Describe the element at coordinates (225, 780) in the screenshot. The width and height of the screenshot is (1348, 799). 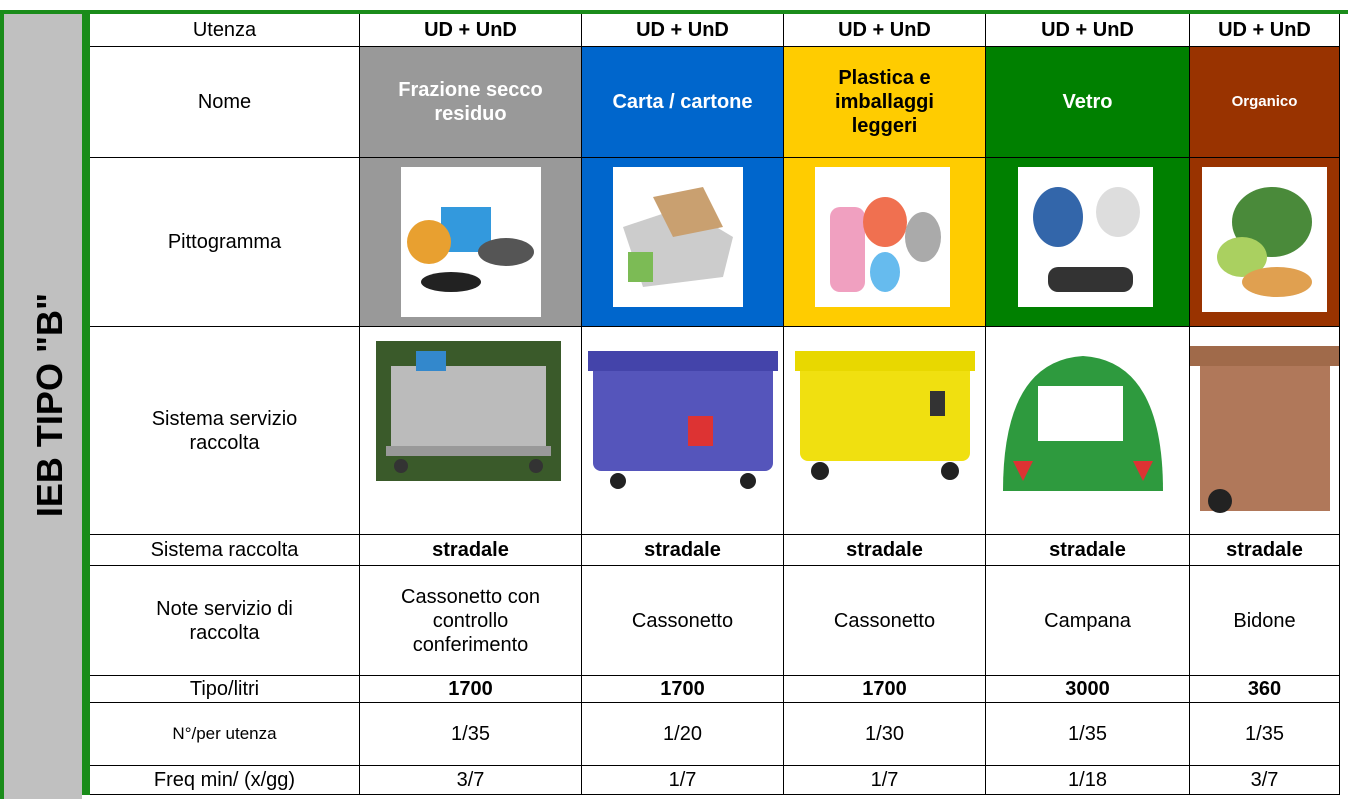
I see `row-label: Freq min/ (x/gg)` at that location.